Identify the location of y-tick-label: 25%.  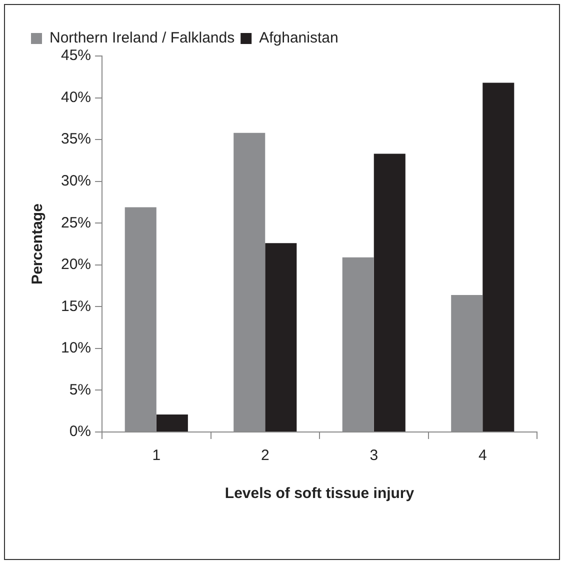
(76, 223).